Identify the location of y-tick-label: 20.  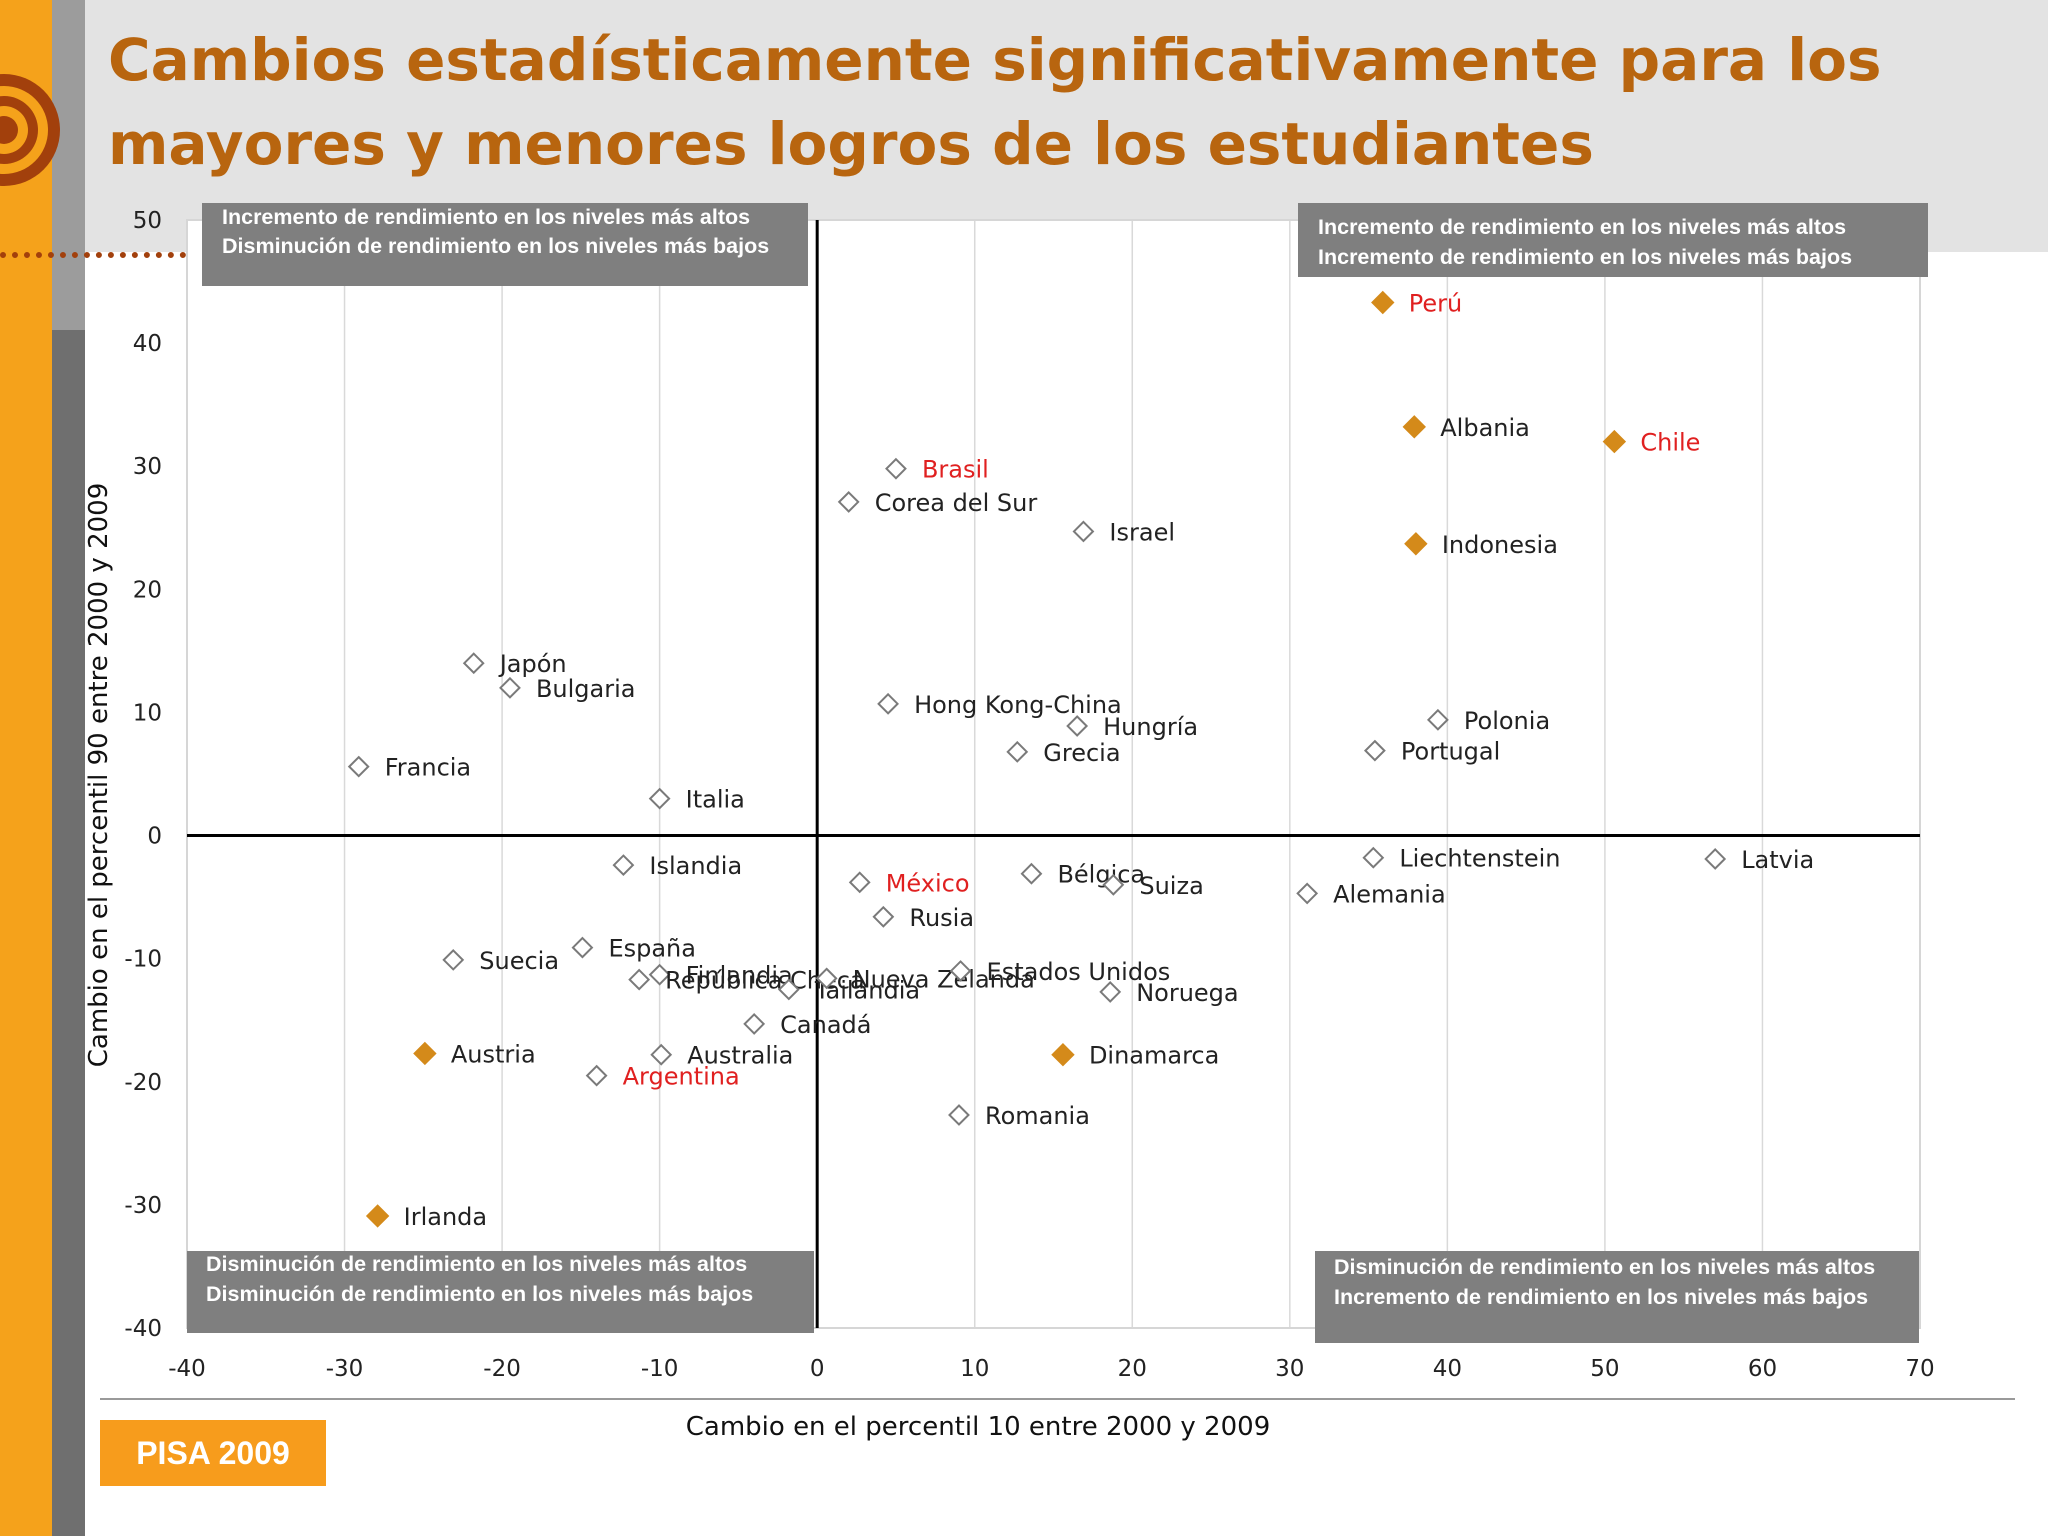
(147, 590).